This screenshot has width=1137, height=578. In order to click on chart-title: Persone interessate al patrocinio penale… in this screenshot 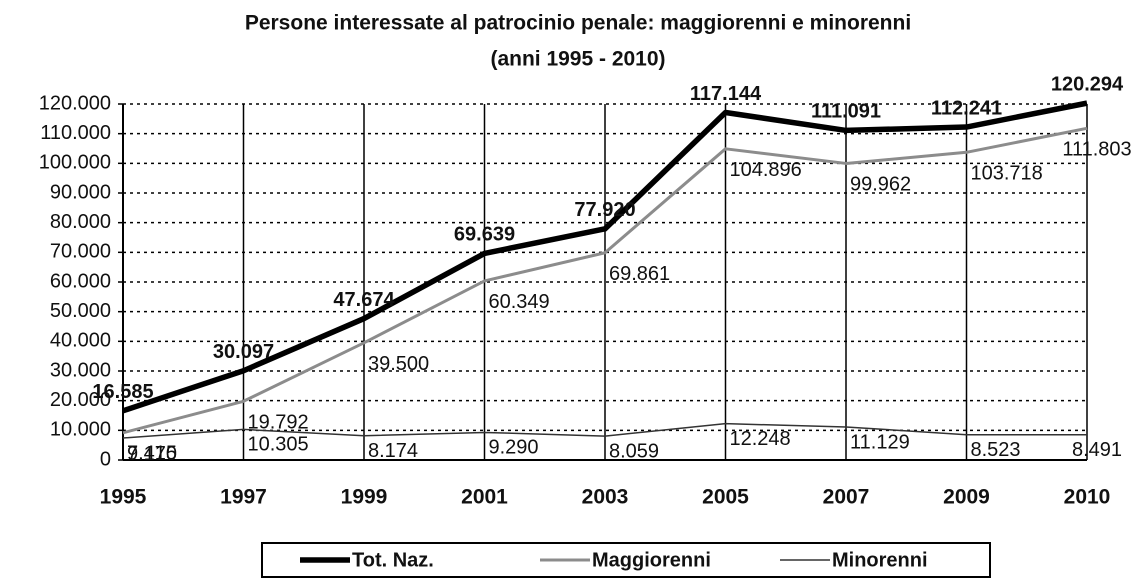, I will do `click(578, 23)`.